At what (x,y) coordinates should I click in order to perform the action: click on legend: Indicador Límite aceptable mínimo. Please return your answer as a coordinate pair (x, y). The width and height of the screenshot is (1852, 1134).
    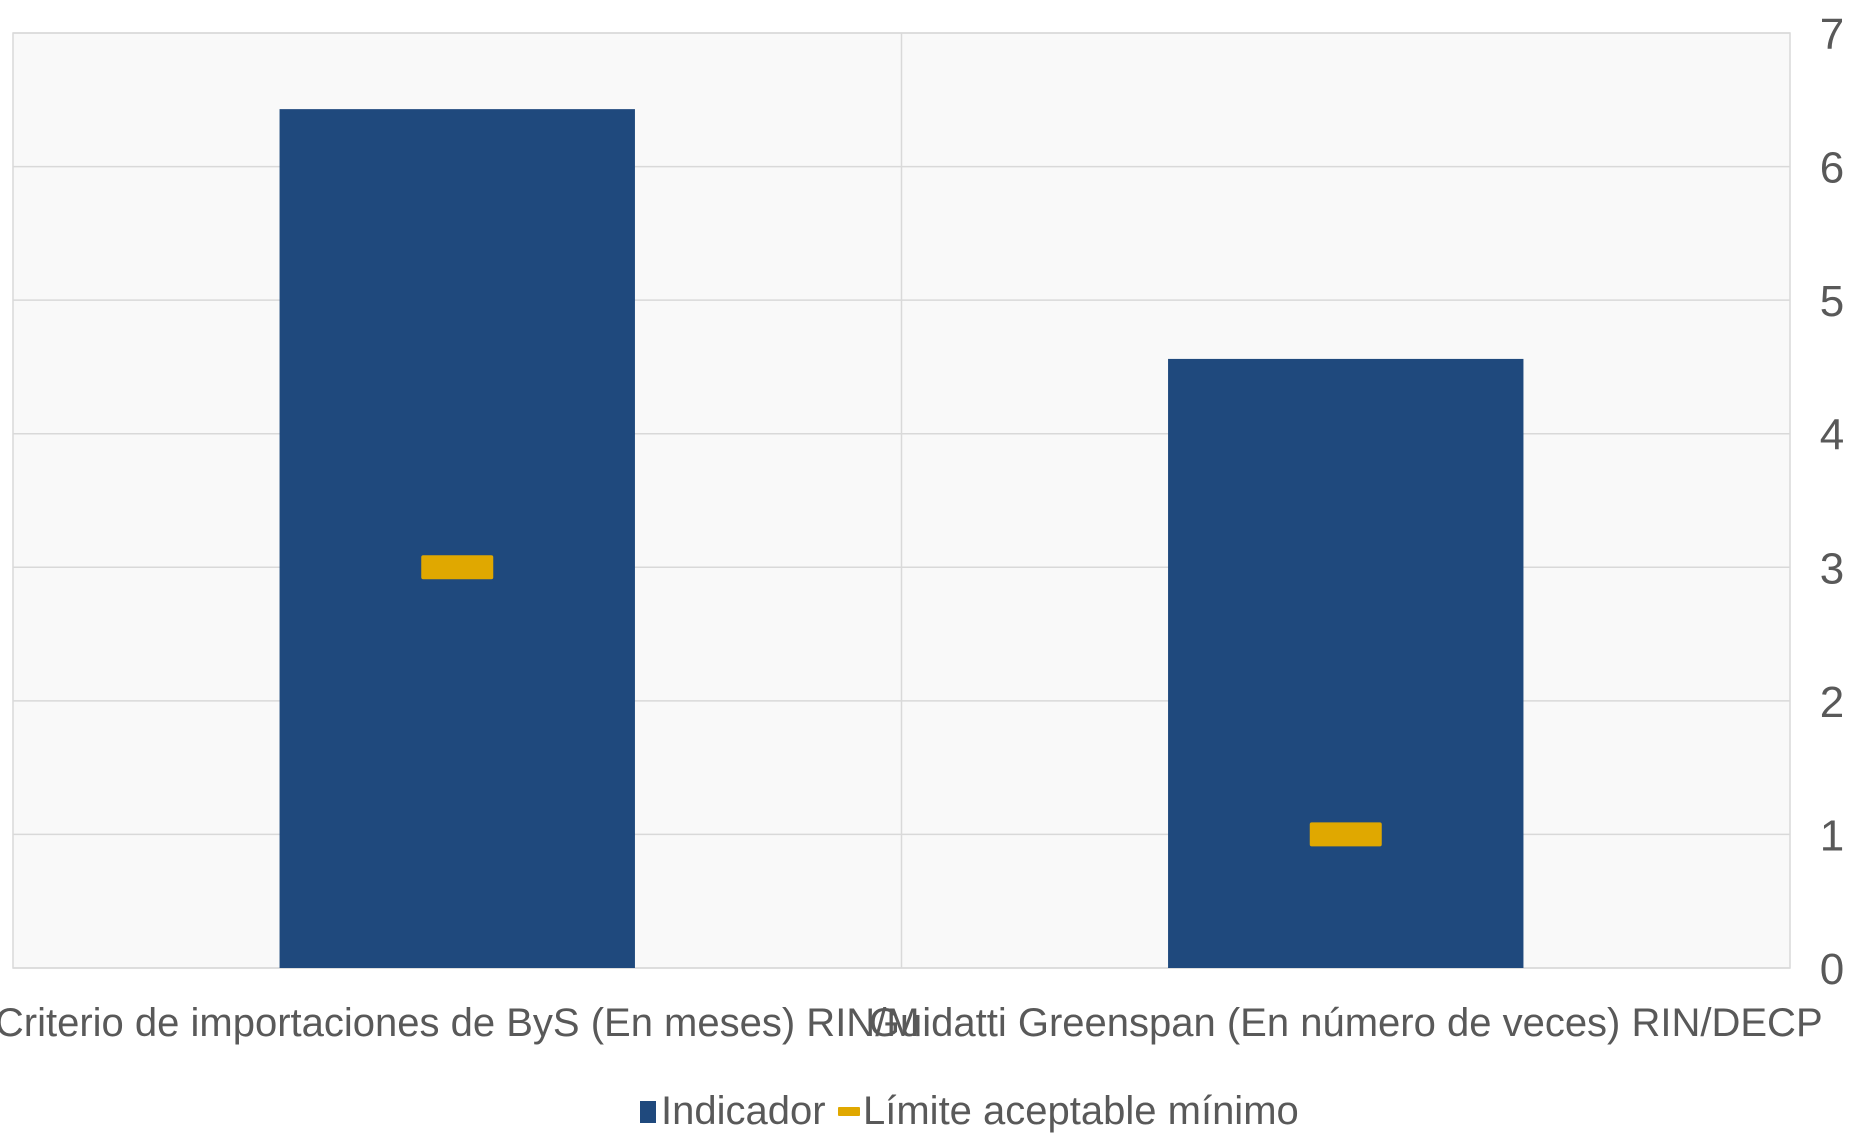
    Looking at the image, I should click on (969, 1111).